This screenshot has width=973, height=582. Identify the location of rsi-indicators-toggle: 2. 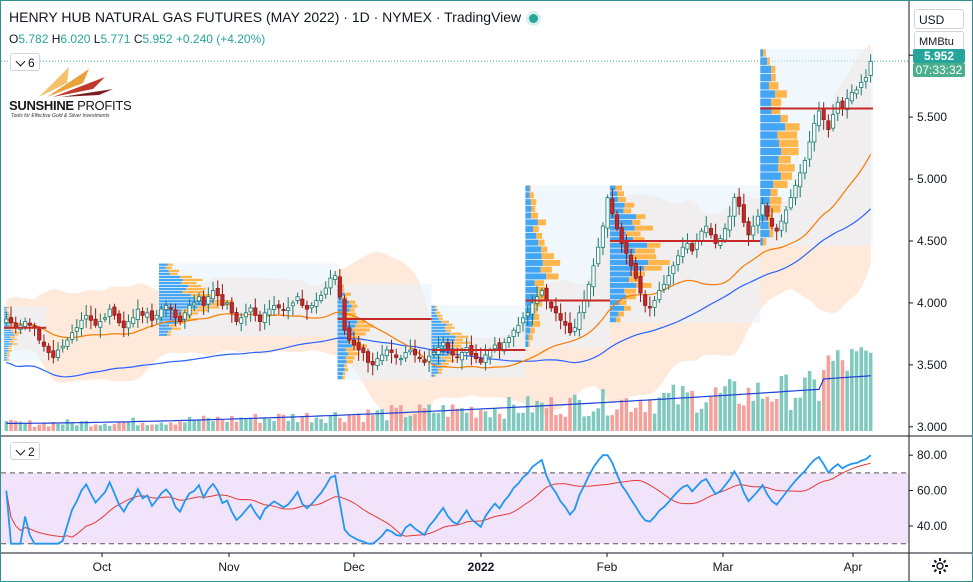
(25, 451).